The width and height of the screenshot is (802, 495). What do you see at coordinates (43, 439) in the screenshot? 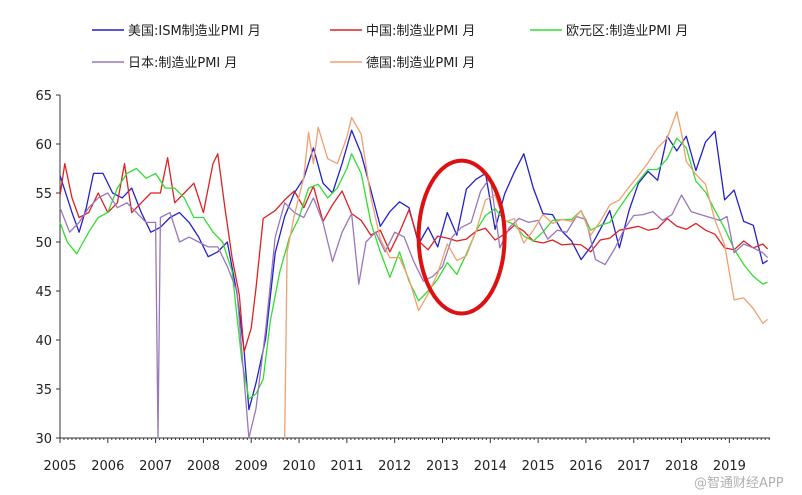
I see `y-tick-label: 30` at bounding box center [43, 439].